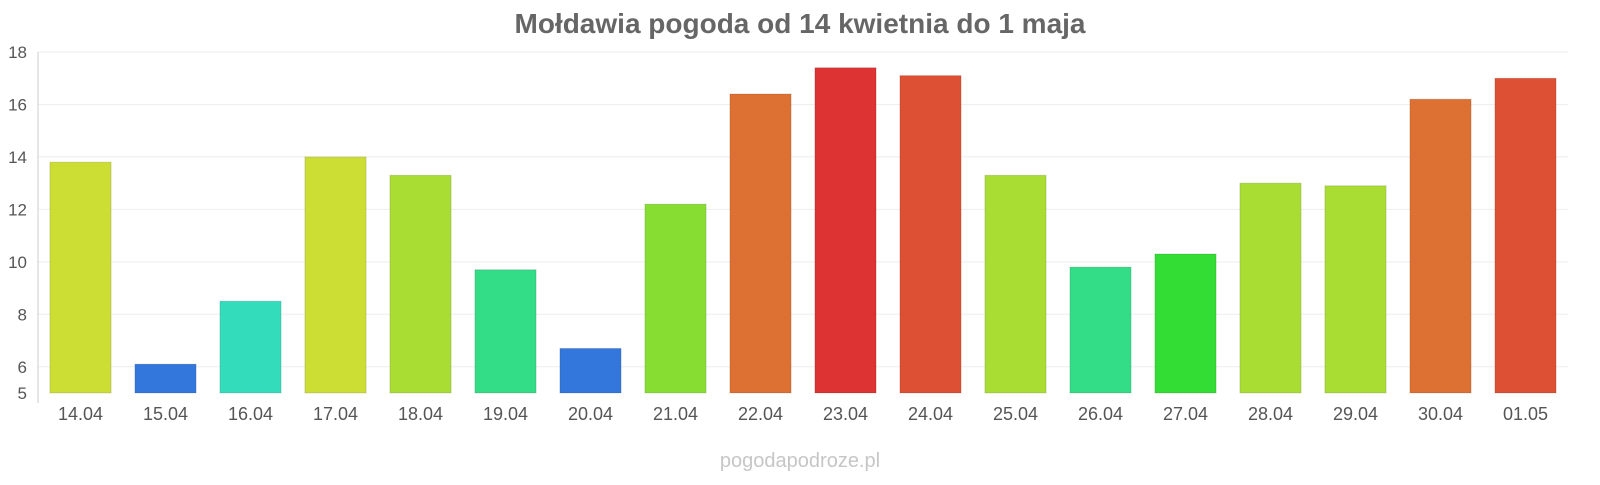 The image size is (1600, 485). What do you see at coordinates (22, 314) in the screenshot?
I see `y-tick-label: 8` at bounding box center [22, 314].